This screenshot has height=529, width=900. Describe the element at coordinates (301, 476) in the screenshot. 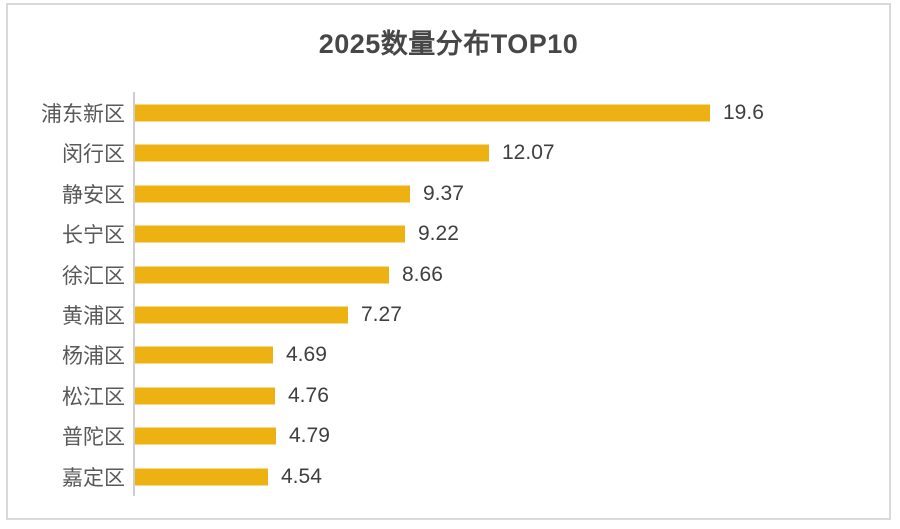

I see `value-label: 4.54` at that location.